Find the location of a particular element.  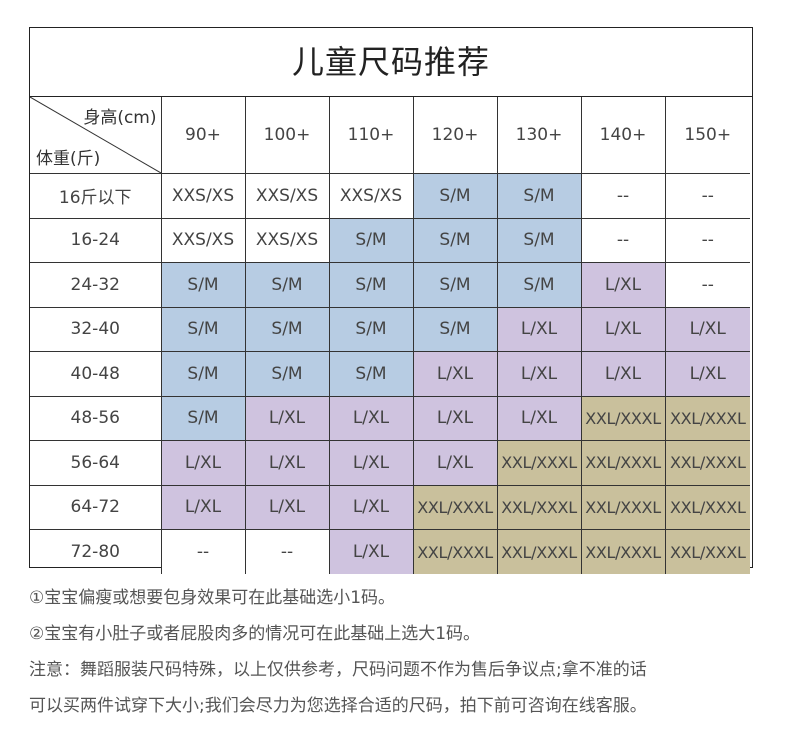

weight-row-header: 56-64 is located at coordinates (96, 463).